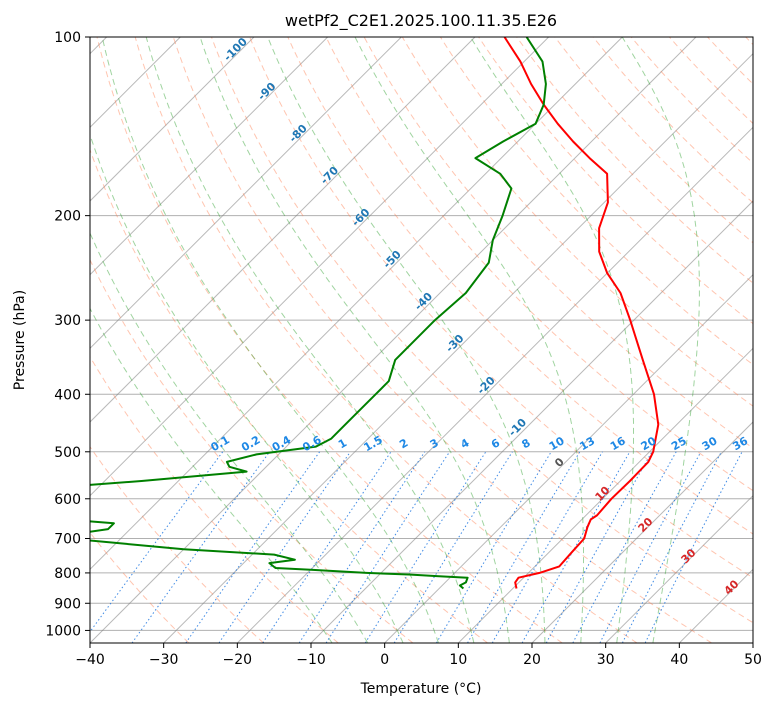 The image size is (775, 708). I want to click on y-tick-label: 300, so click(67, 321).